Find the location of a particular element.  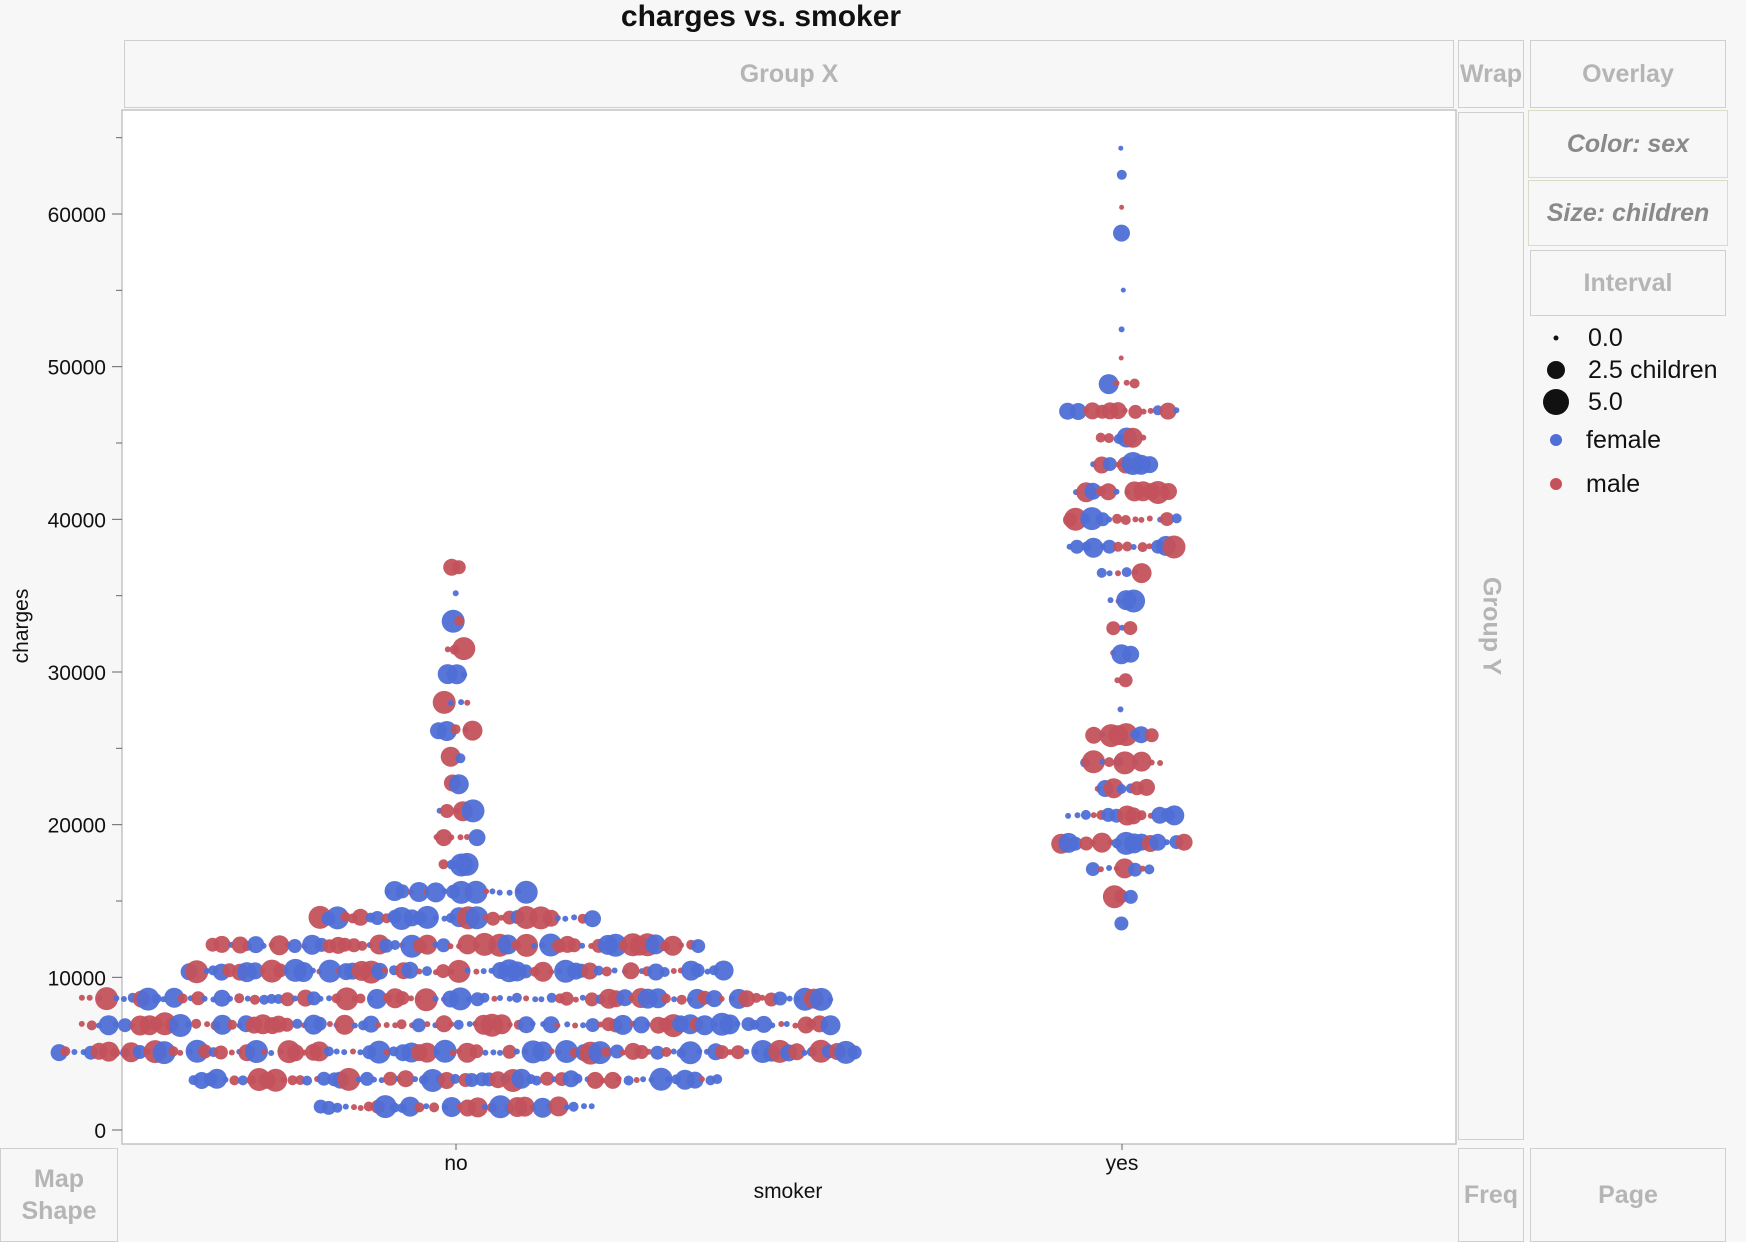

interval-zone: Interval is located at coordinates (1628, 283).